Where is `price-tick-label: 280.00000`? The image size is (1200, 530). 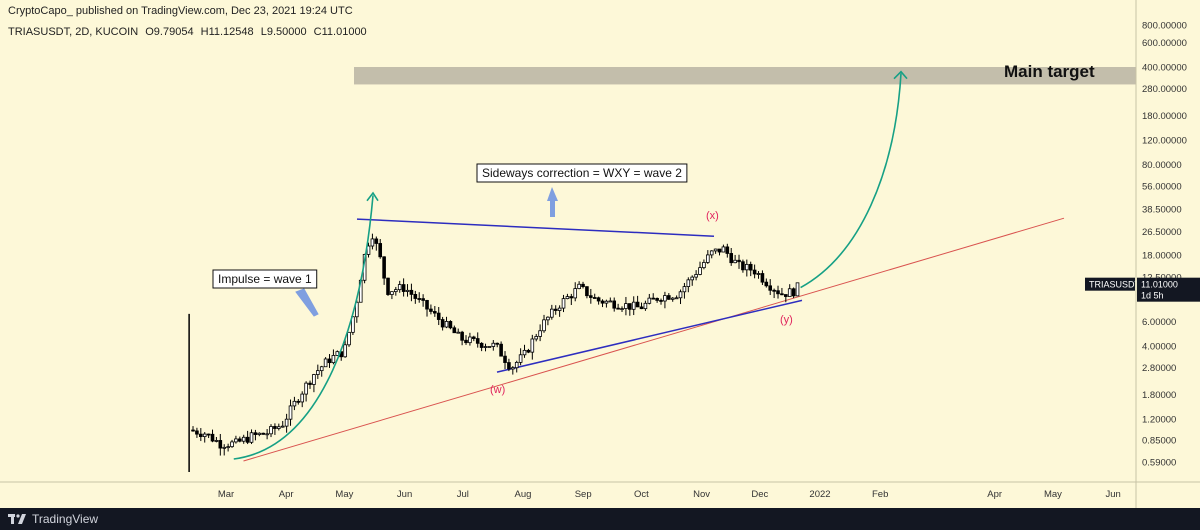 price-tick-label: 280.00000 is located at coordinates (1164, 89).